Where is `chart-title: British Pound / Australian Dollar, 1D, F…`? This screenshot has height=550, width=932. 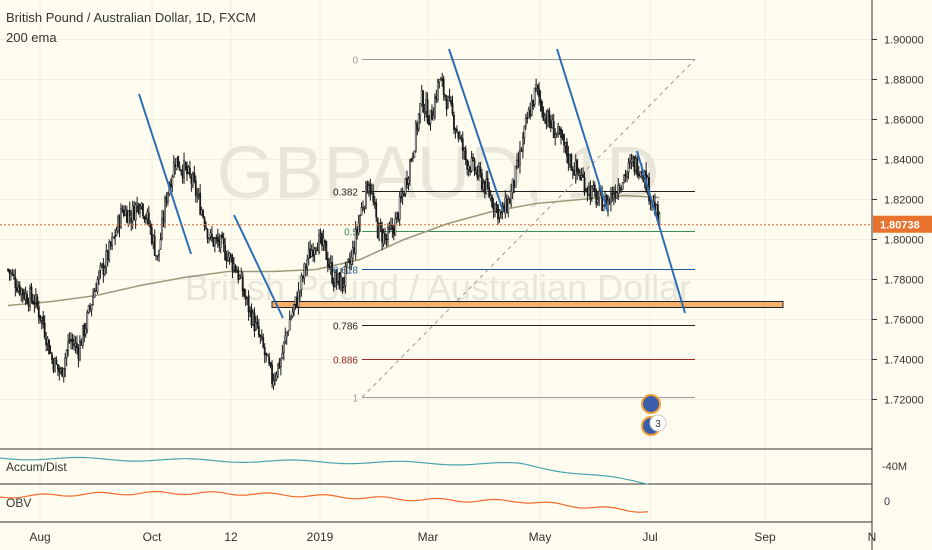
chart-title: British Pound / Australian Dollar, 1D, F… is located at coordinates (131, 17).